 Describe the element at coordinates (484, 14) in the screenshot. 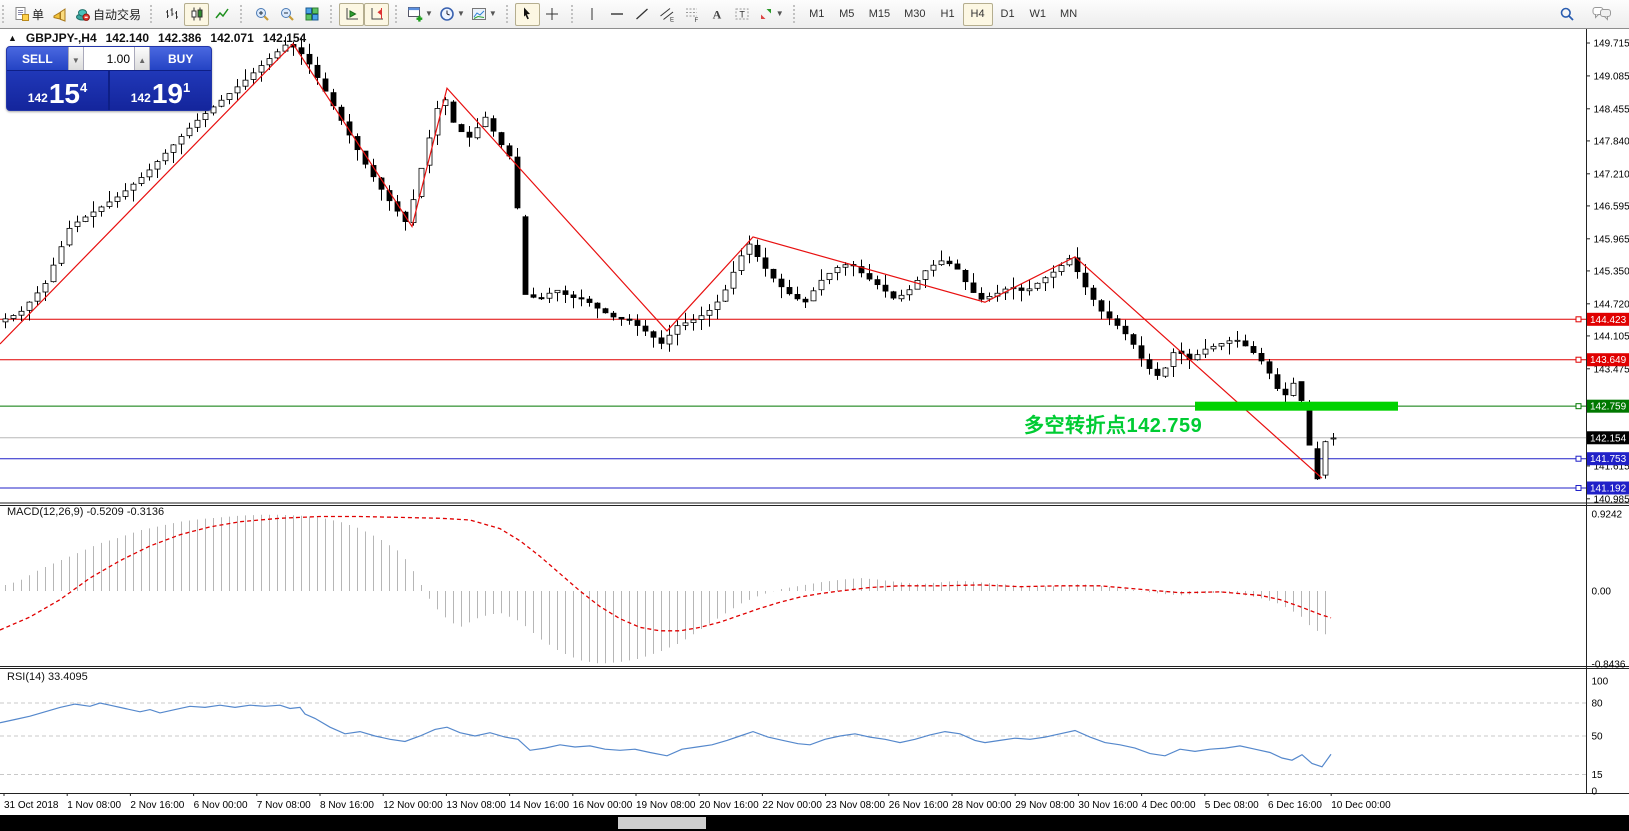

I see `templates-button: ▼` at that location.